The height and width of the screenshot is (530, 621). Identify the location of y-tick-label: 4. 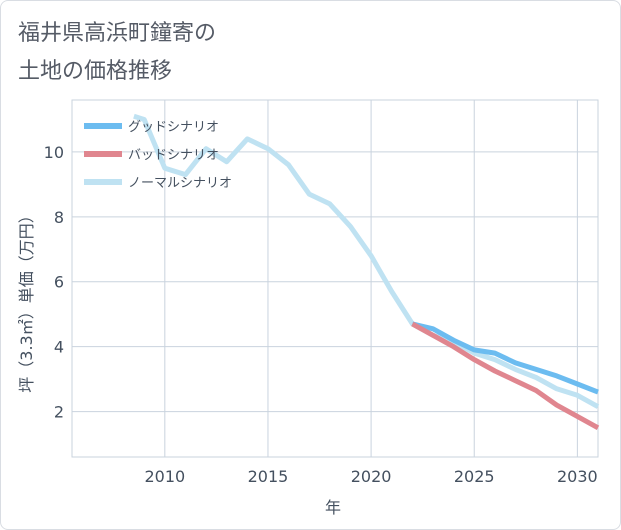
(59, 347).